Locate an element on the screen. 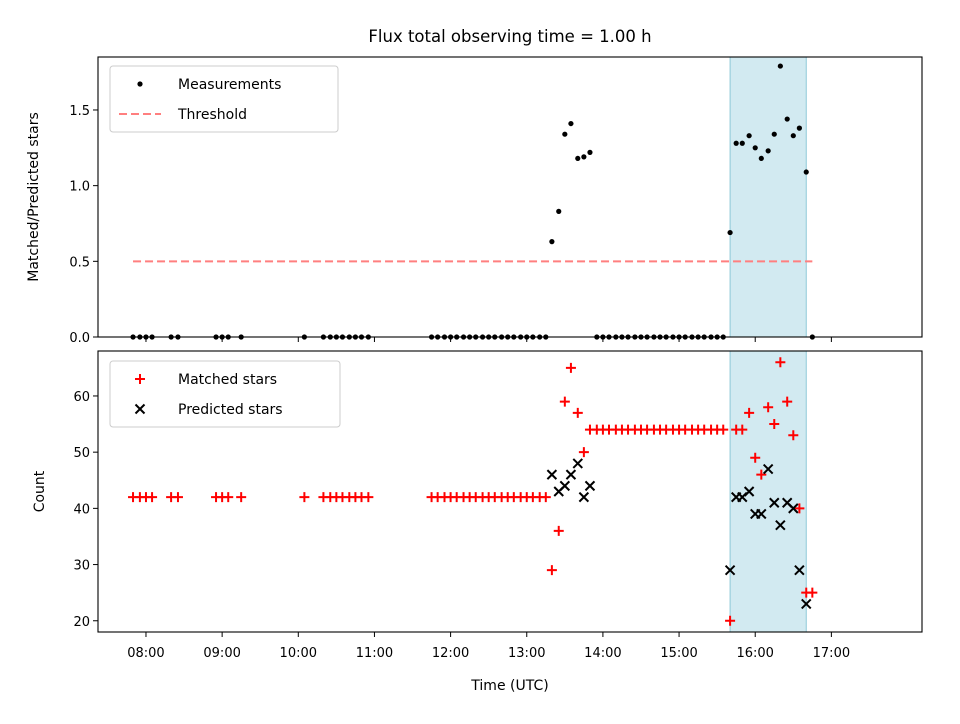  chart-title: Flux total observing time = 1.00 h is located at coordinates (509, 36).